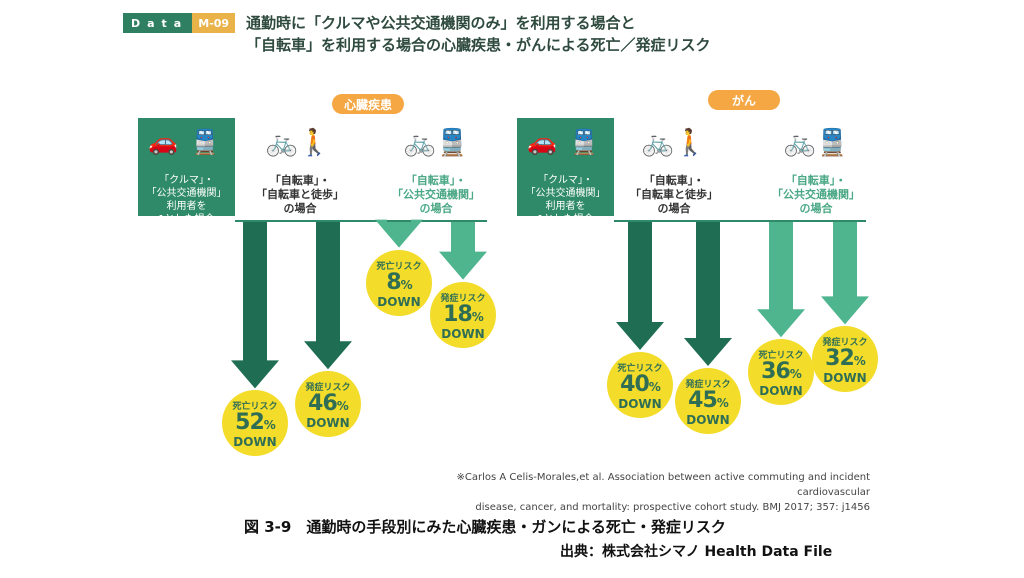 The height and width of the screenshot is (578, 1024). I want to click on risk-value-circle: 死亡リスク 52% DOWN, so click(255, 423).